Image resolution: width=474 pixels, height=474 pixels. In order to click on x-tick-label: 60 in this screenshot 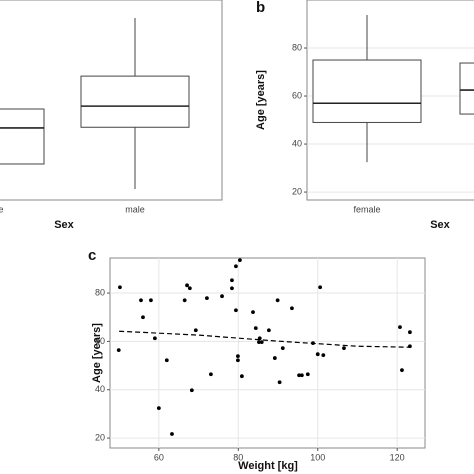, I will do `click(159, 457)`.